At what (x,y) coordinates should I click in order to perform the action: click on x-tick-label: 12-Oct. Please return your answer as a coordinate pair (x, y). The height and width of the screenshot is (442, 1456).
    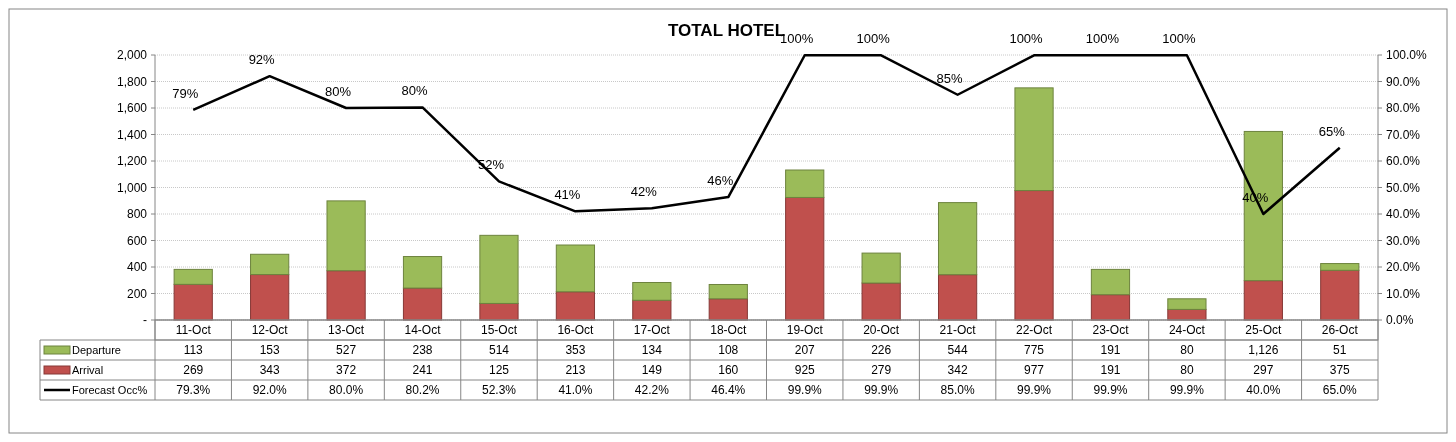
    Looking at the image, I should click on (270, 330).